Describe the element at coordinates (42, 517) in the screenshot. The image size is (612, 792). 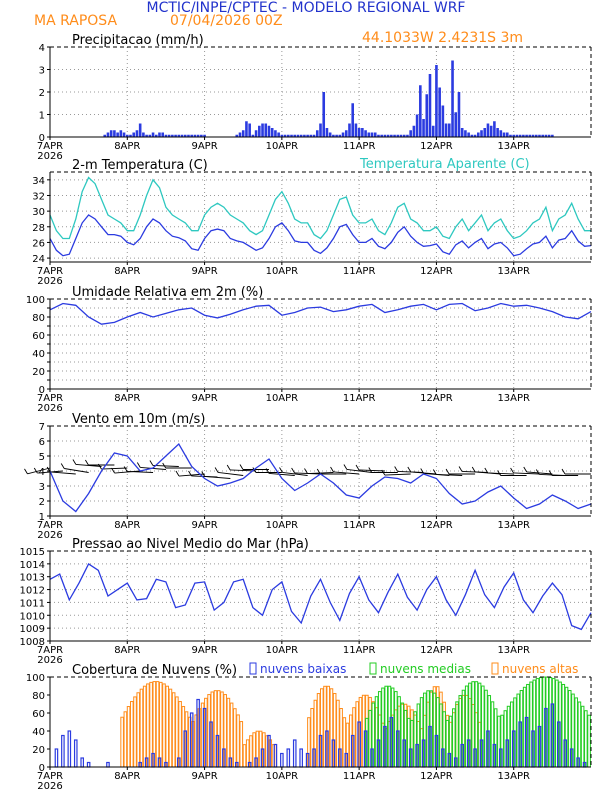
I see `ytick-label: 1` at that location.